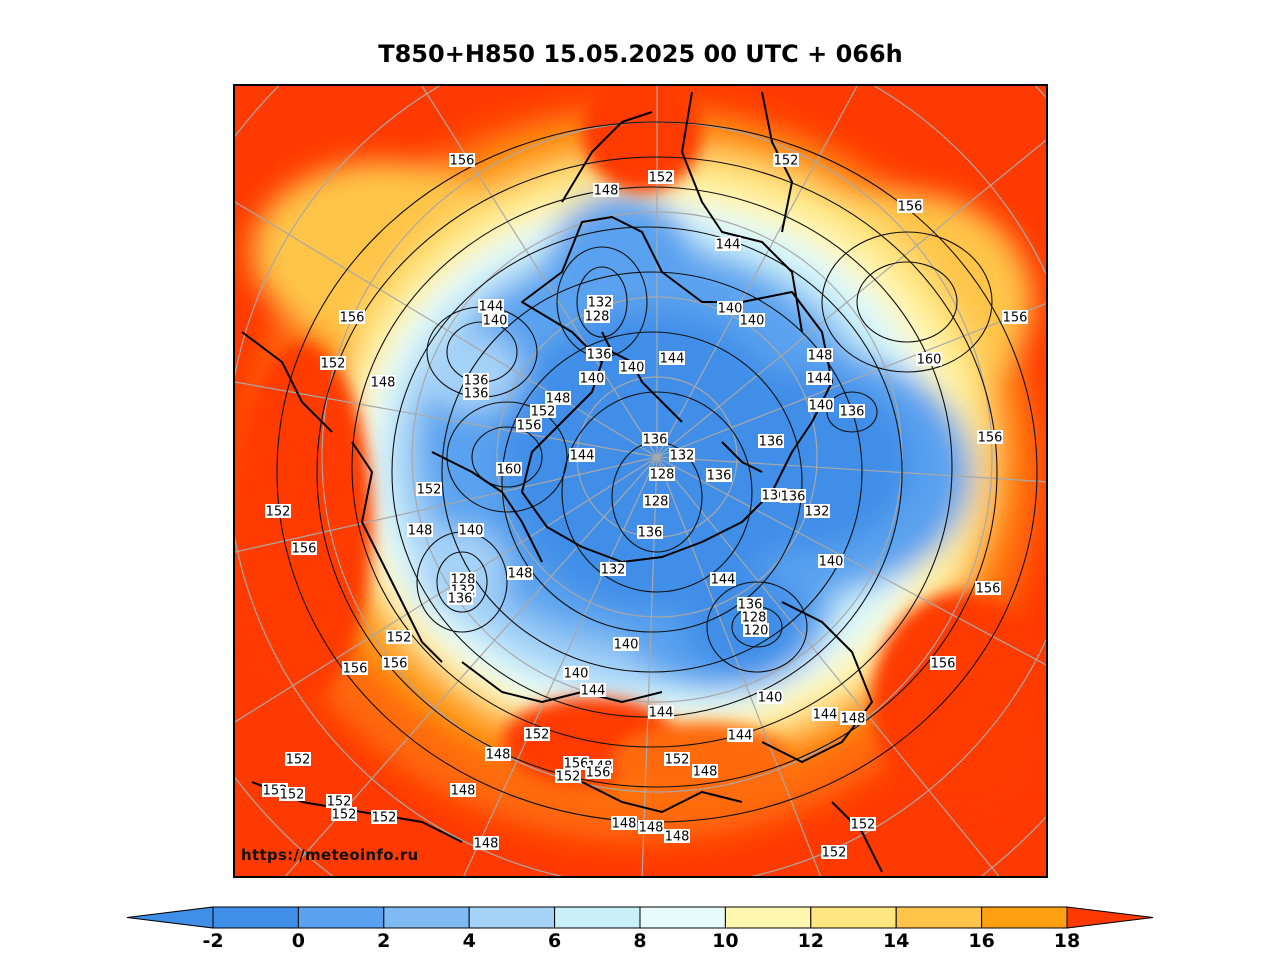  I want to click on contour-label-text: 132, so click(682, 456).